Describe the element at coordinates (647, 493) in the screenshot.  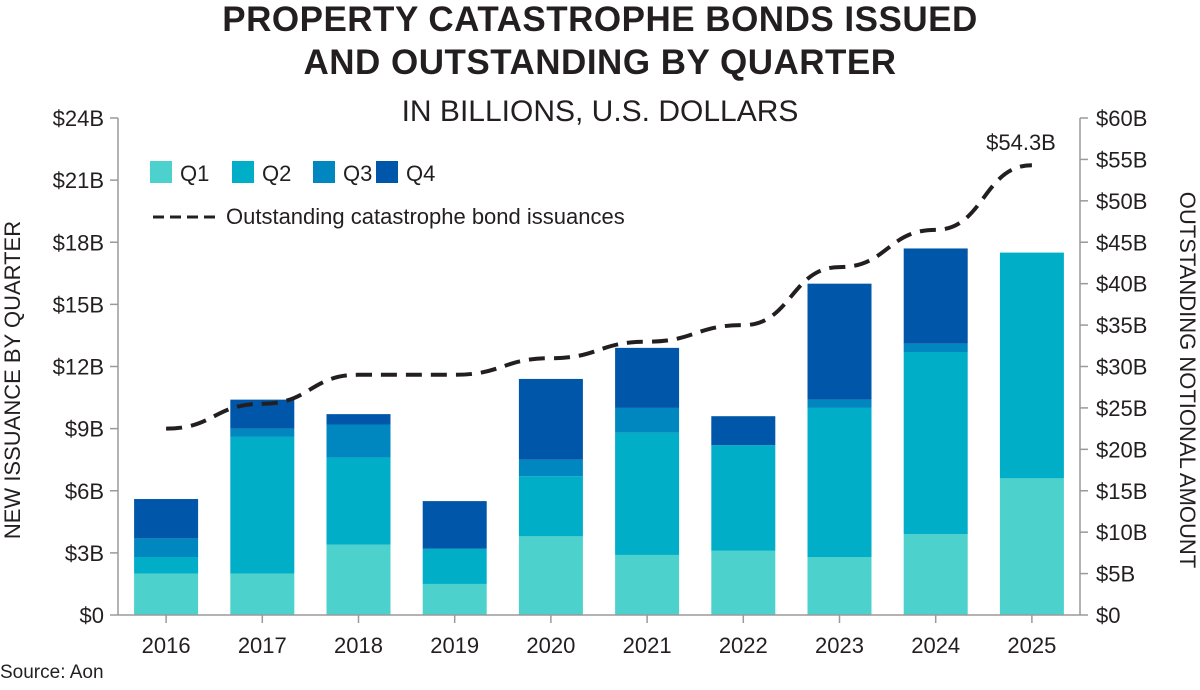
I see `bar-2021-q2` at that location.